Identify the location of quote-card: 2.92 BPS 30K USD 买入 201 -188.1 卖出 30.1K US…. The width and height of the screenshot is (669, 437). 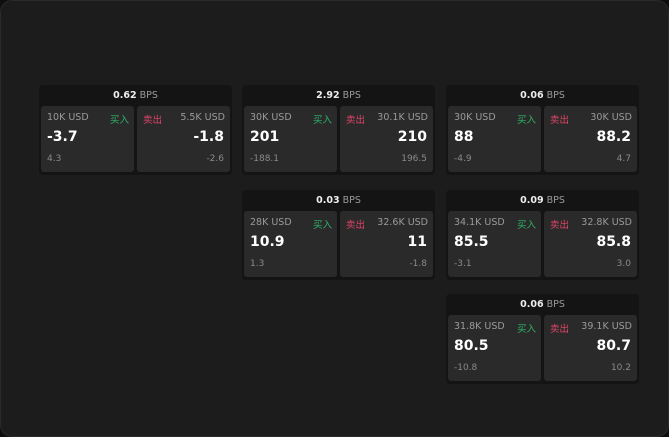
(338, 130).